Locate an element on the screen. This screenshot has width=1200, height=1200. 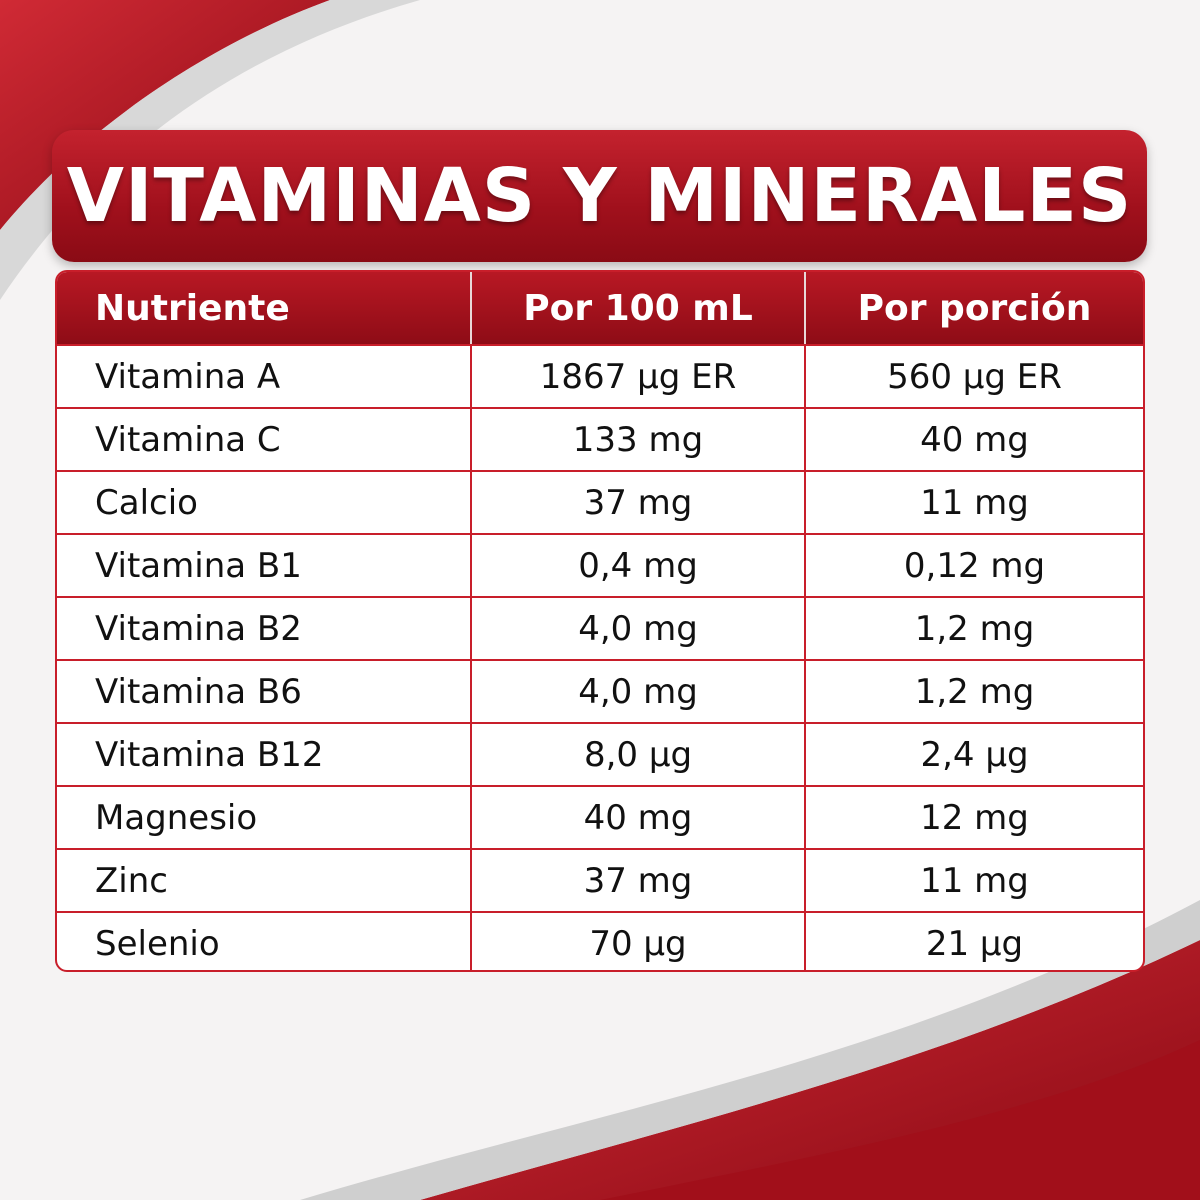
table-row: Vitamina A 1867 µg ER 560 µg ER is located at coordinates (600, 375).